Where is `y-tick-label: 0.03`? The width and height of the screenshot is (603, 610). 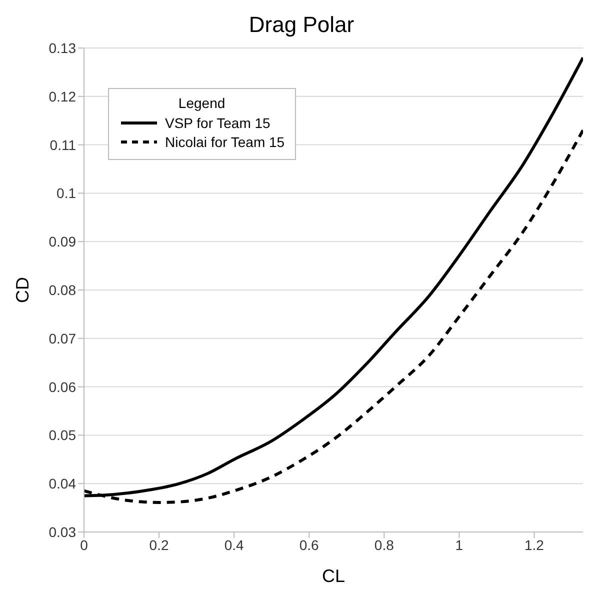
y-tick-label: 0.03 is located at coordinates (62, 532).